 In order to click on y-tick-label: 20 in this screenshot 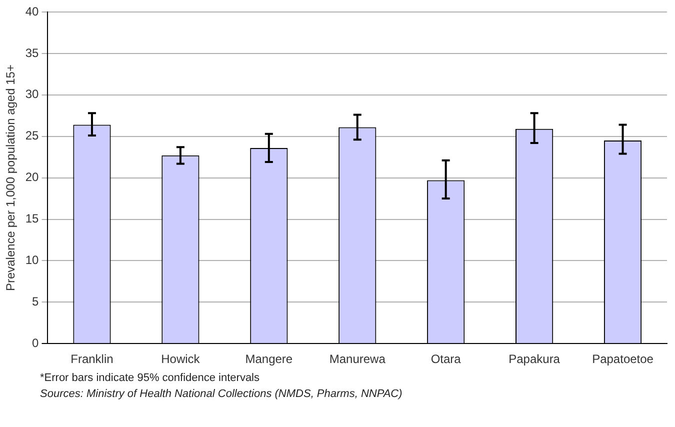, I will do `click(32, 177)`.